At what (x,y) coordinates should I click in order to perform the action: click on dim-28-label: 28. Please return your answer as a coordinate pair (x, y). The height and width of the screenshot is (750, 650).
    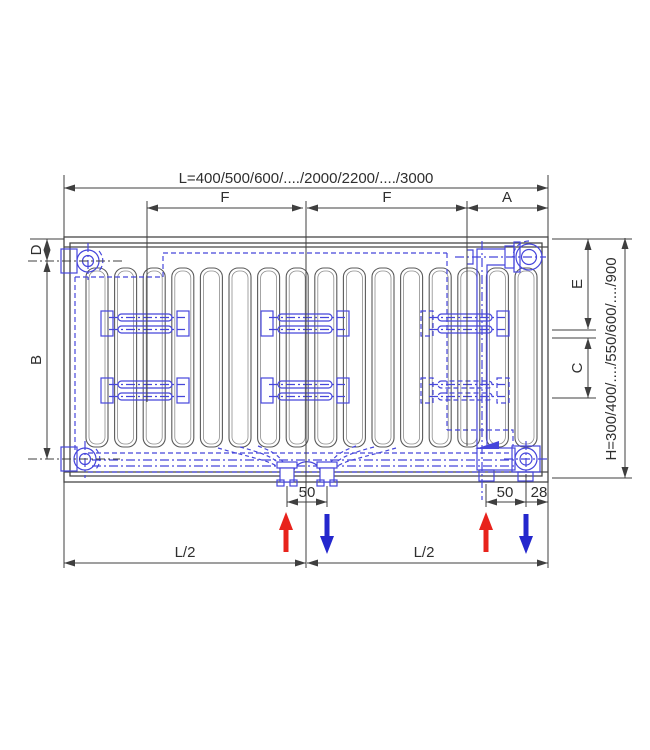
    Looking at the image, I should click on (539, 492).